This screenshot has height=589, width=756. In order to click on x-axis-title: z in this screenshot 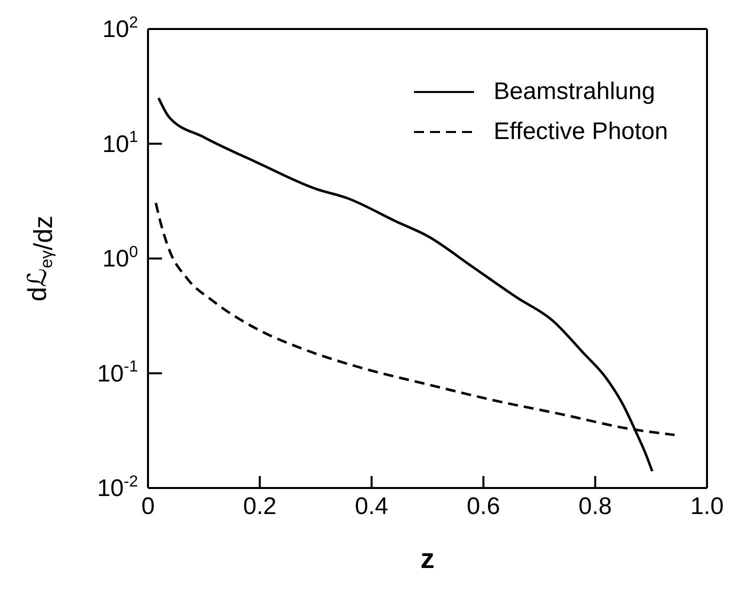, I will do `click(427, 558)`.